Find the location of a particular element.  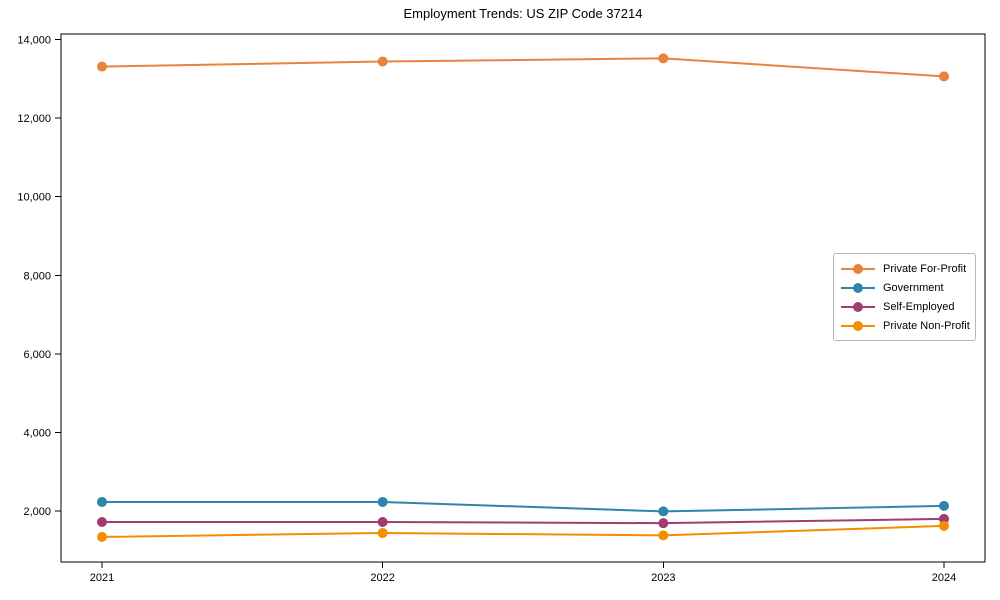

legend-item-label: Private For-Profit is located at coordinates (925, 268).